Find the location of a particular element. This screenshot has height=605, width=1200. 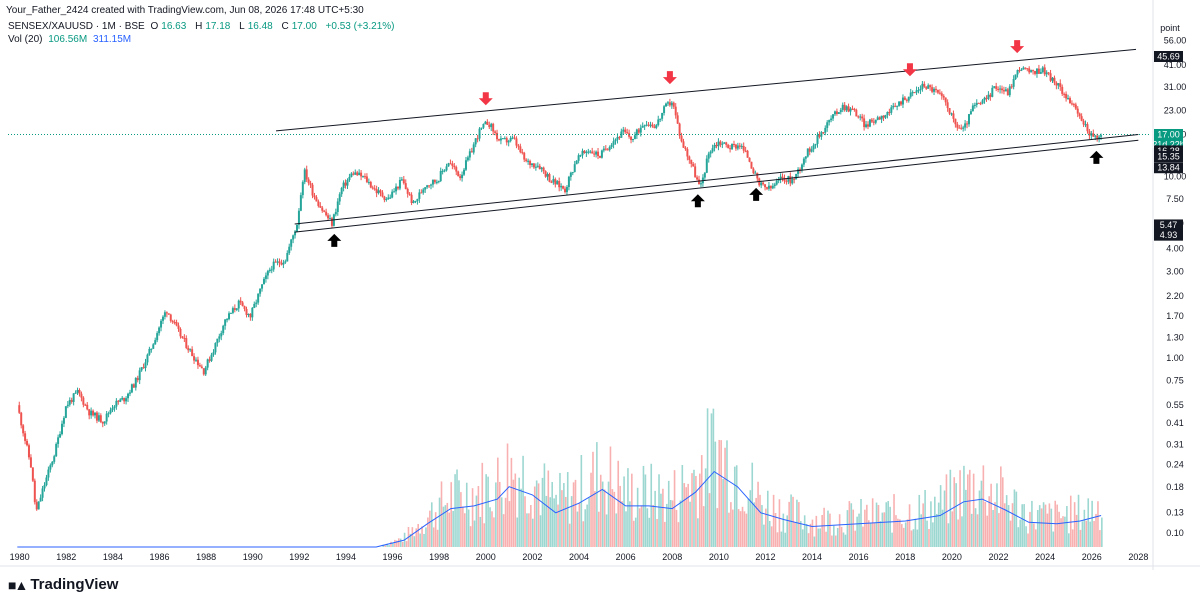

time-tick-label: 2024 is located at coordinates (1045, 557).